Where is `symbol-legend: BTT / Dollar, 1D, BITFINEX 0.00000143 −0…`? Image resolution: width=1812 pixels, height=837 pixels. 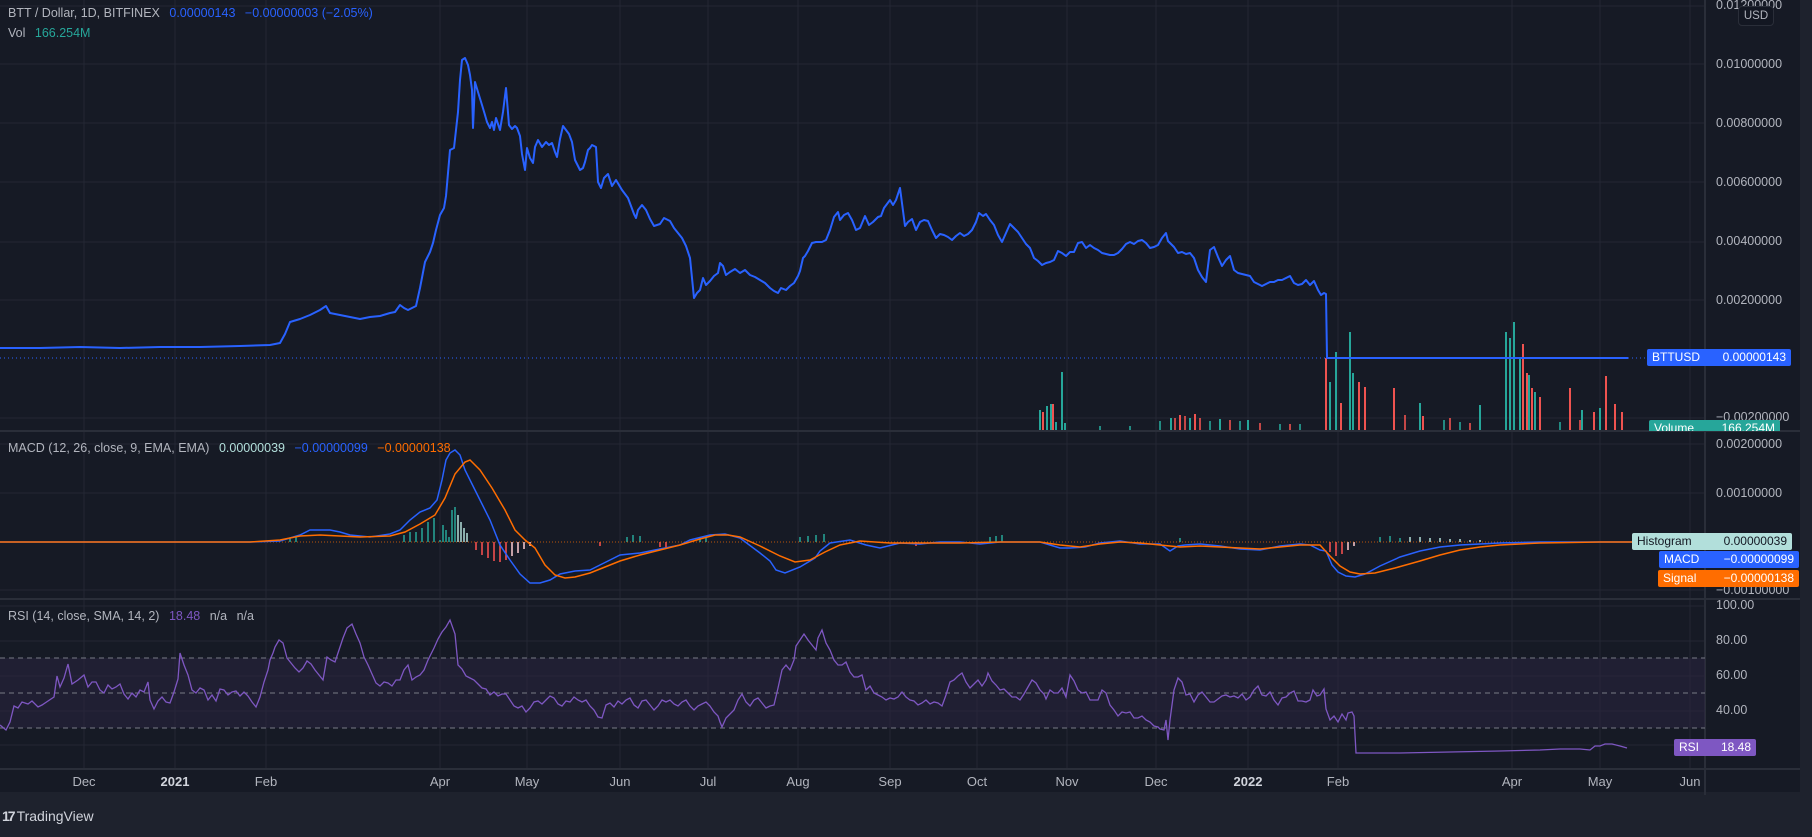
symbol-legend: BTT / Dollar, 1D, BITFINEX 0.00000143 −0… is located at coordinates (193, 13).